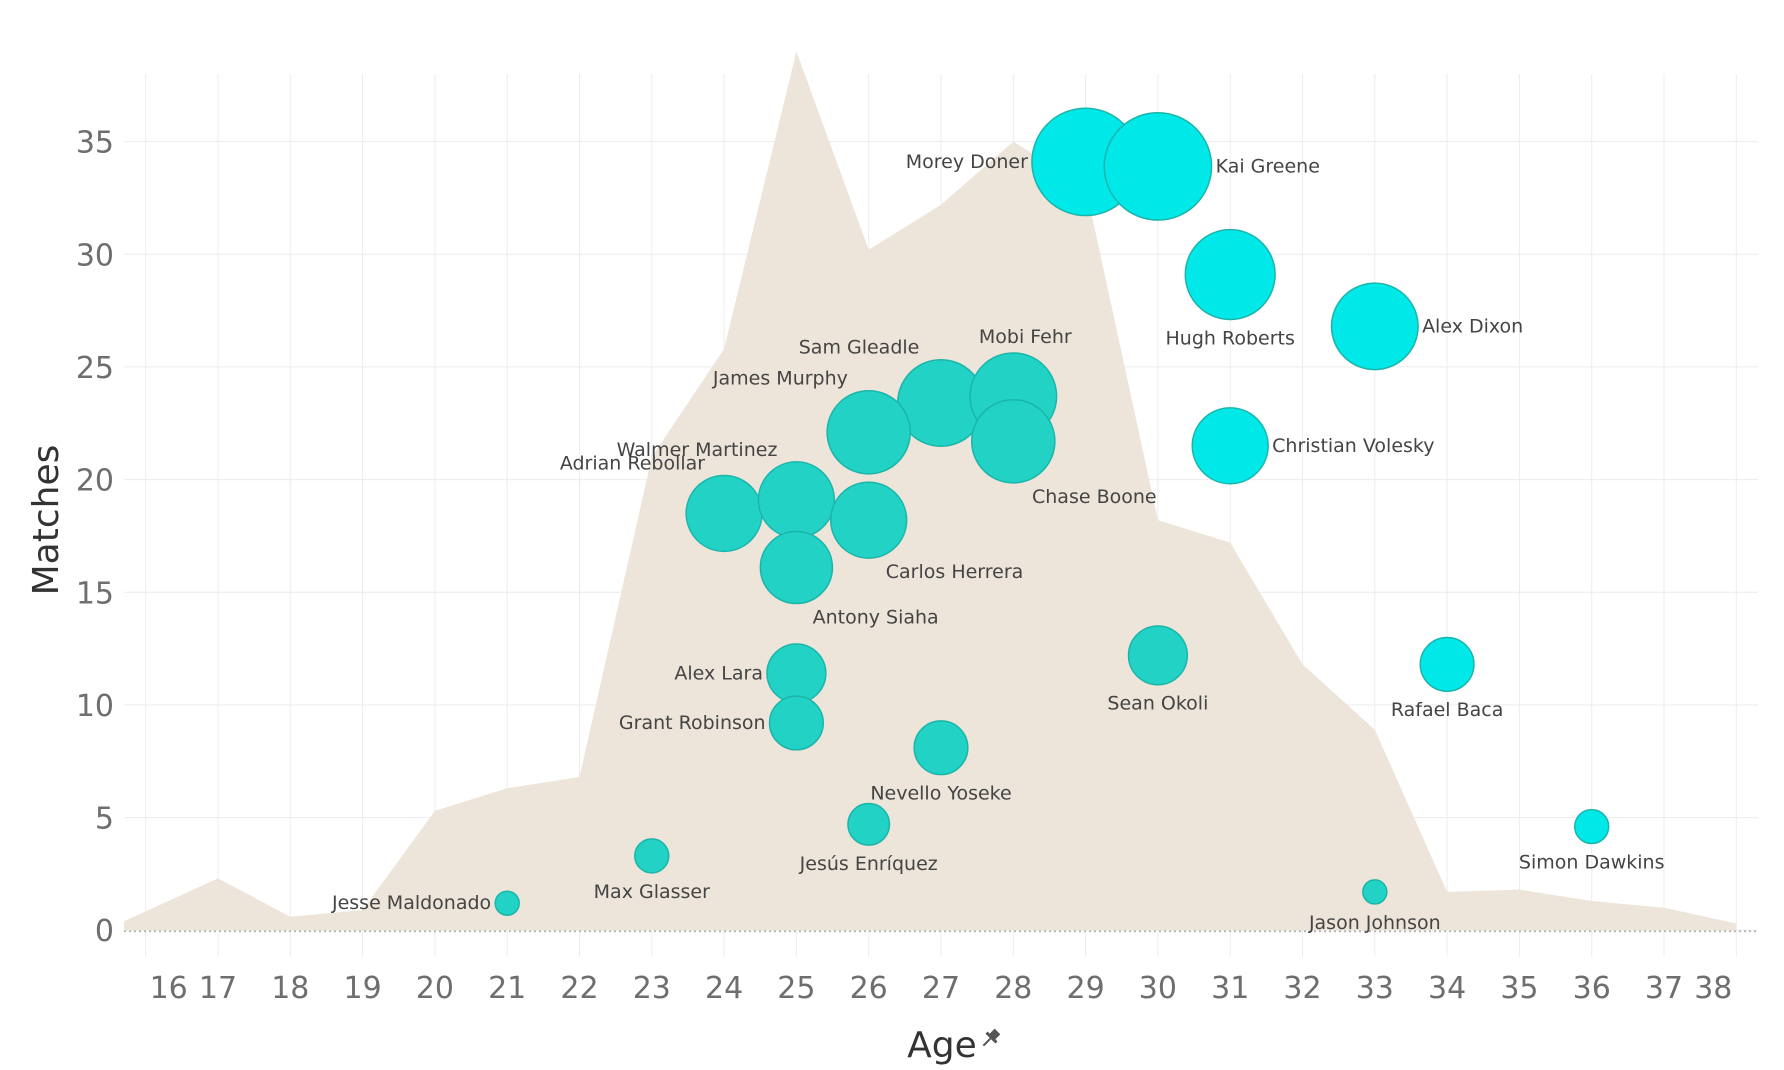 Image resolution: width=1784 pixels, height=1070 pixels. What do you see at coordinates (1025, 337) in the screenshot?
I see `point-label: Mobi Fehr` at bounding box center [1025, 337].